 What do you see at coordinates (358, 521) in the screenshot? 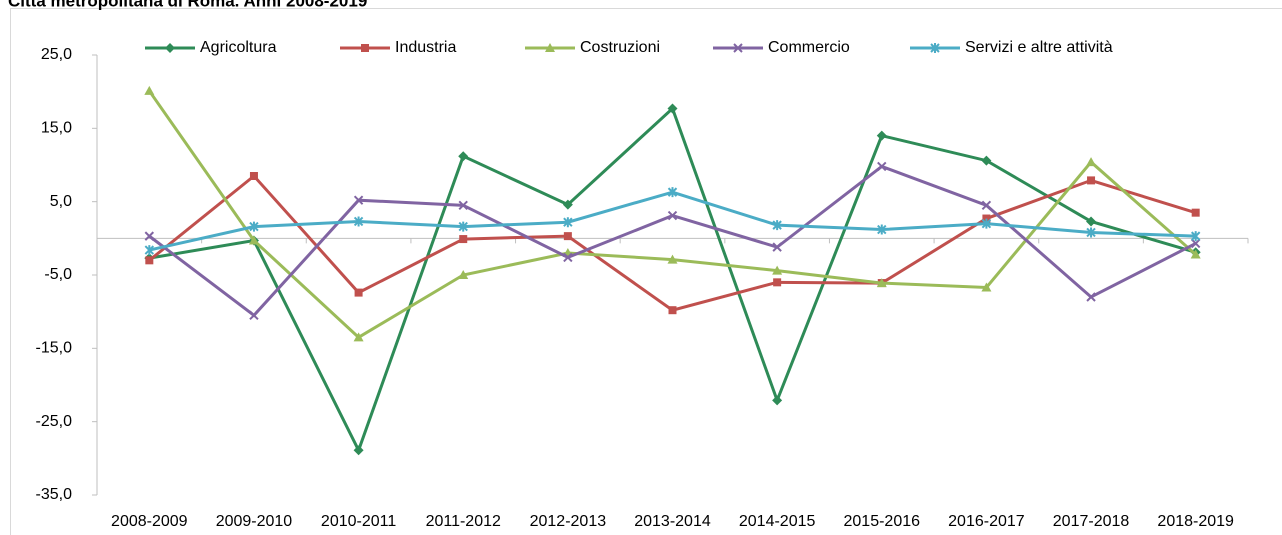
I see `x-tick-label: 2010-2011` at bounding box center [358, 521].